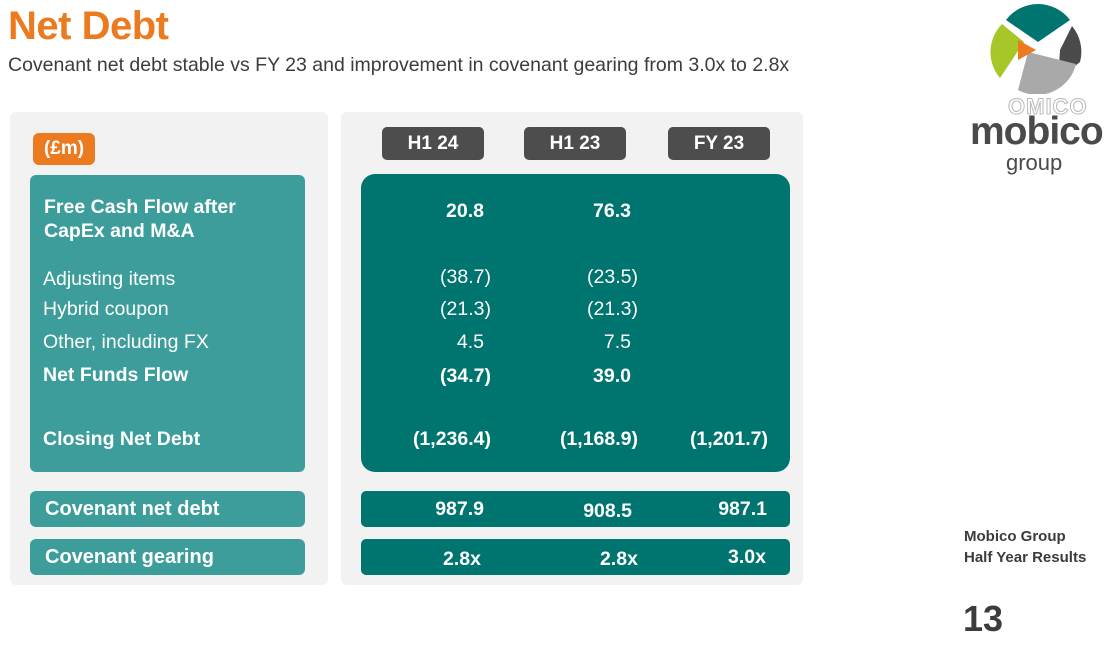 This screenshot has width=1110, height=648. What do you see at coordinates (167, 509) in the screenshot?
I see `covenant-net-debt-label: Covenant net debt` at bounding box center [167, 509].